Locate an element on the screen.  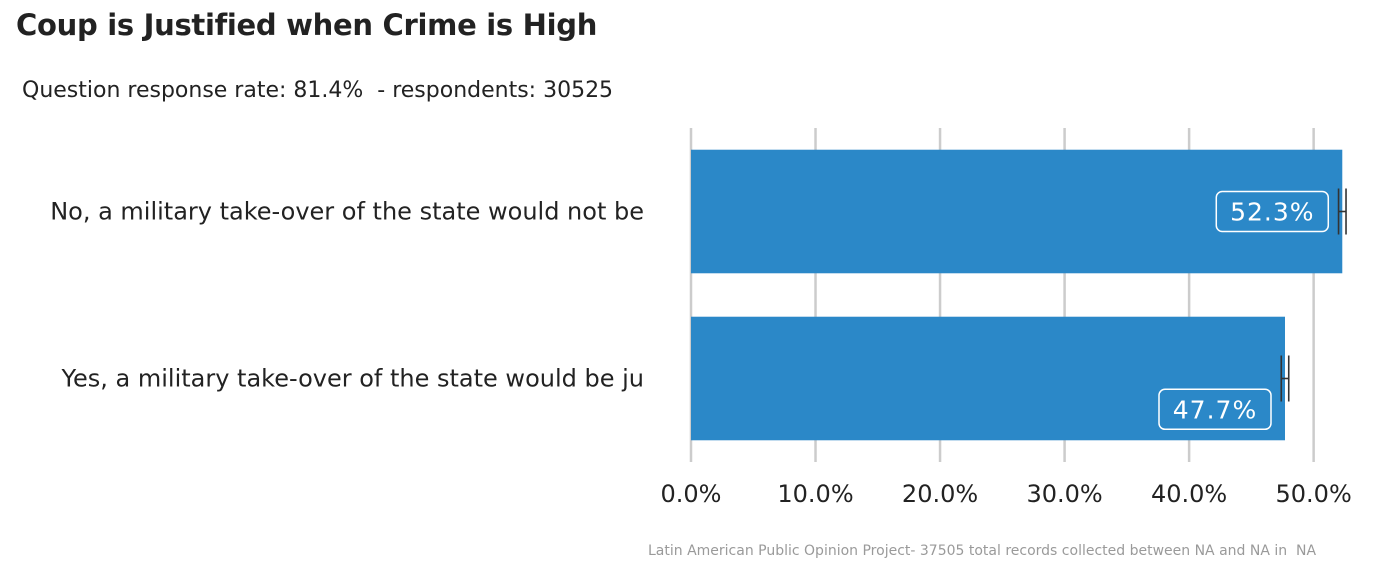
data-labels: 52.3% 47.7% is located at coordinates (1244, 310).